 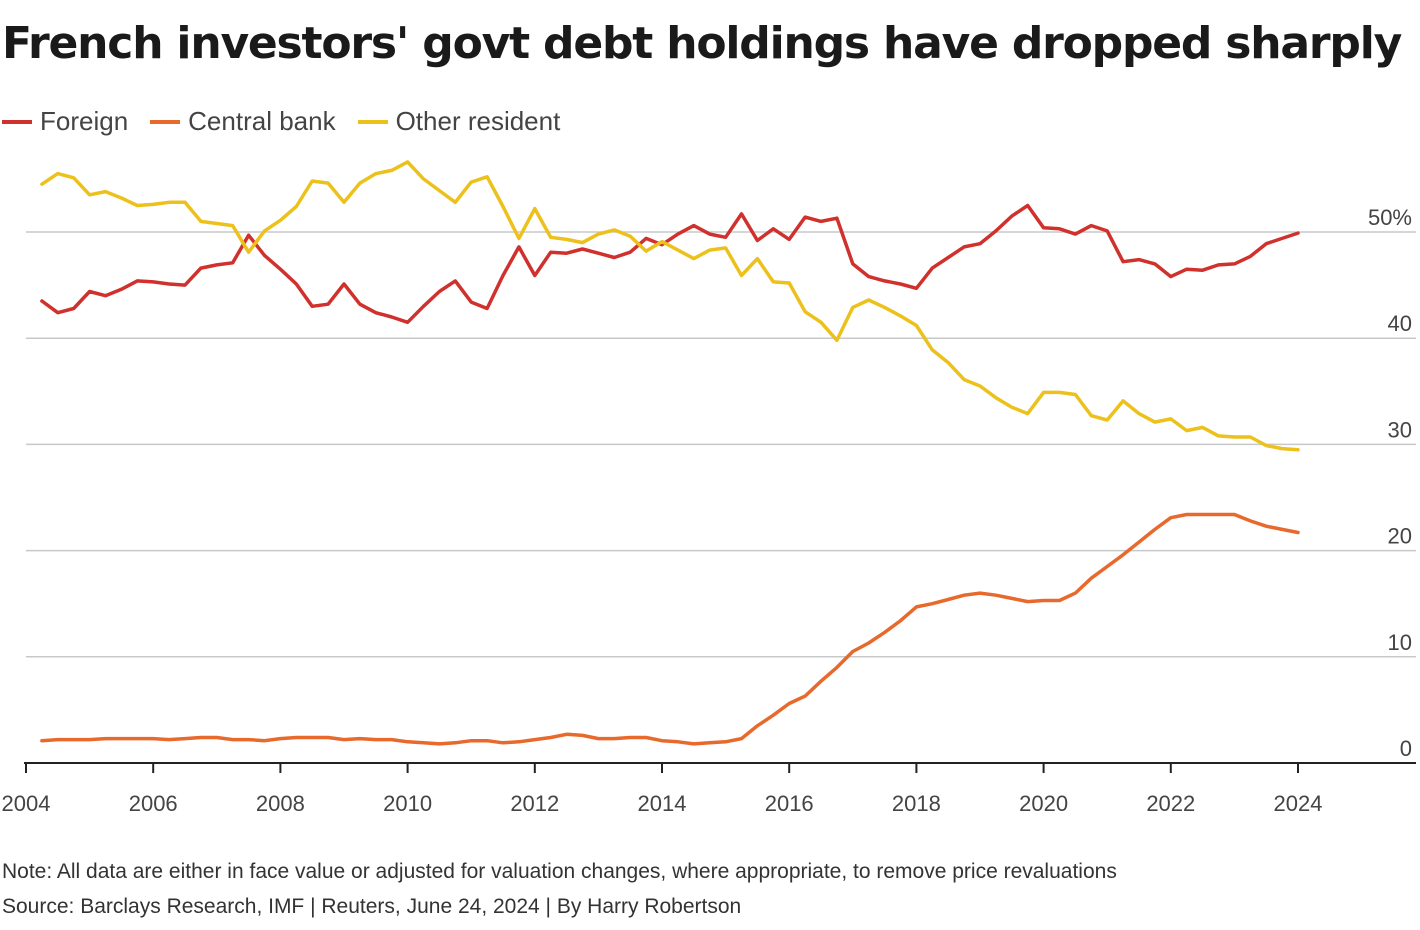 What do you see at coordinates (262, 121) in the screenshot?
I see `legend-label-central-bank: Central bank` at bounding box center [262, 121].